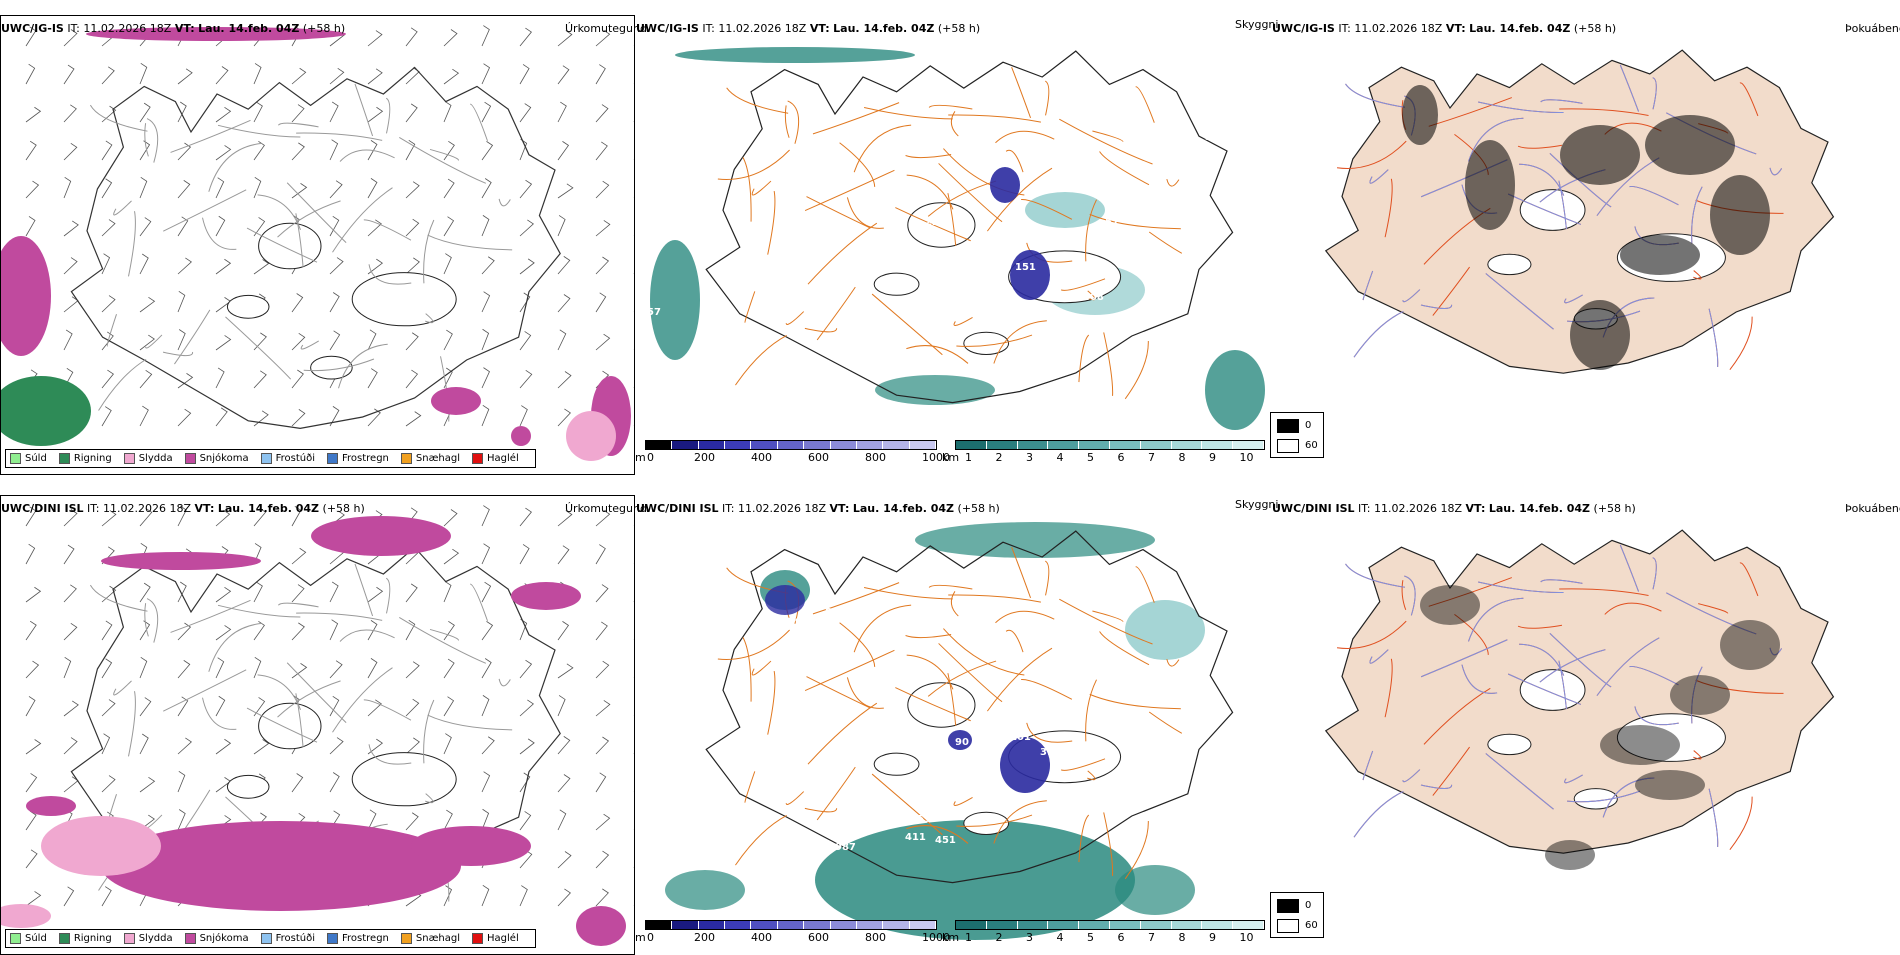  What do you see at coordinates (85, 458) in the screenshot?
I see `legend-item-1: Rigning` at bounding box center [85, 458].